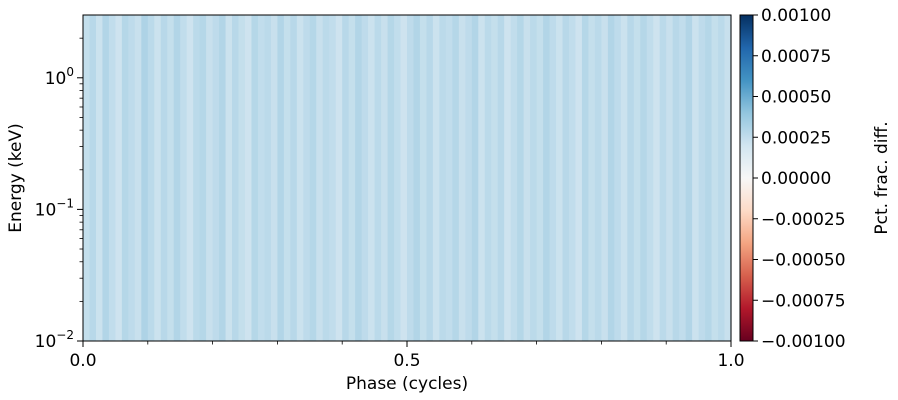  What do you see at coordinates (796, 57) in the screenshot?
I see `colorbar-tick-label: 0.00075` at bounding box center [796, 57].